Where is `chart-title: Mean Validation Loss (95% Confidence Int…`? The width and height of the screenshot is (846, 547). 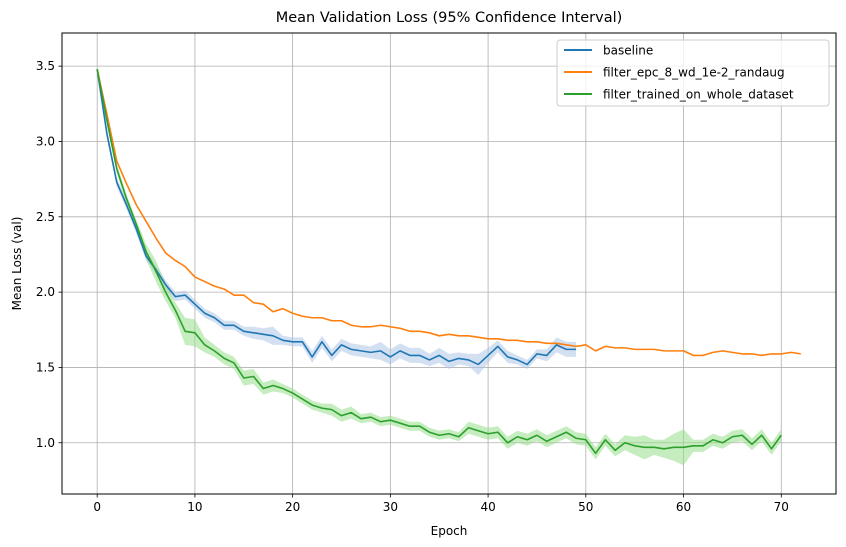 chart-title: Mean Validation Loss (95% Confidence Int… is located at coordinates (449, 18).